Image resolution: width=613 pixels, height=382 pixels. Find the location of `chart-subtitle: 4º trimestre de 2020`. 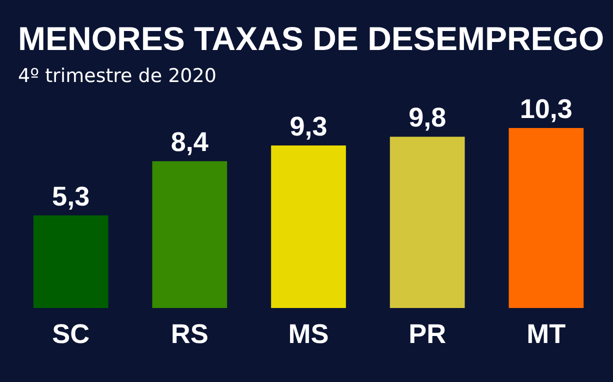

chart-subtitle: 4º trimestre de 2020 is located at coordinates (117, 76).